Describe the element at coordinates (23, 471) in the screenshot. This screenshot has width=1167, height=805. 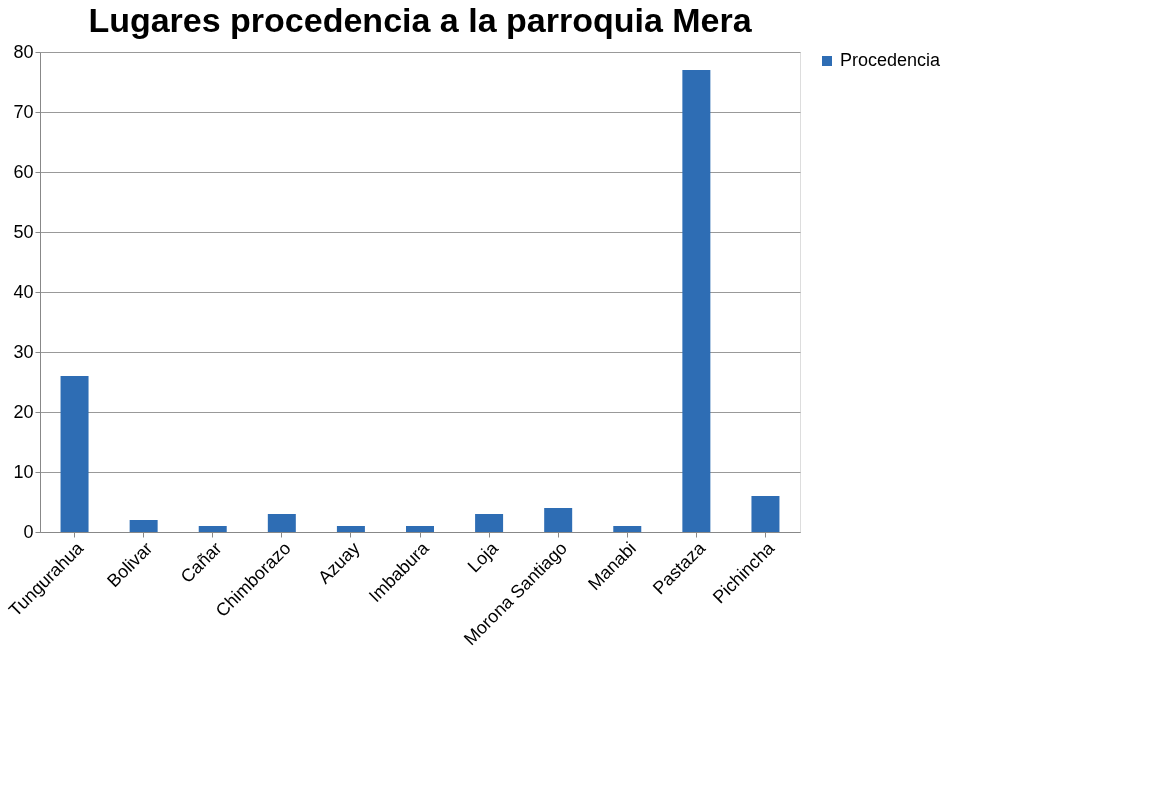
I see `y-tick-label: 10` at that location.